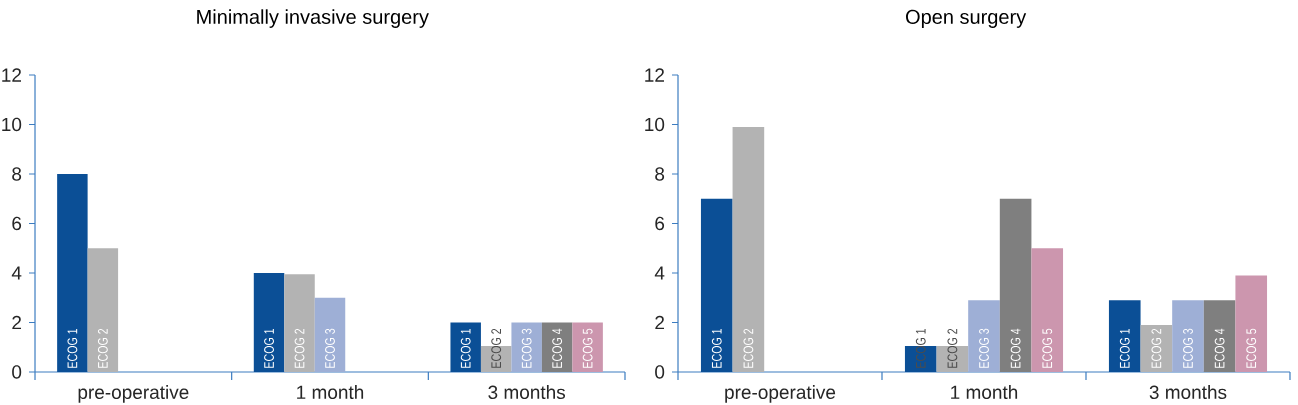  What do you see at coordinates (966, 18) in the screenshot?
I see `chart-title: Open surgery` at bounding box center [966, 18].